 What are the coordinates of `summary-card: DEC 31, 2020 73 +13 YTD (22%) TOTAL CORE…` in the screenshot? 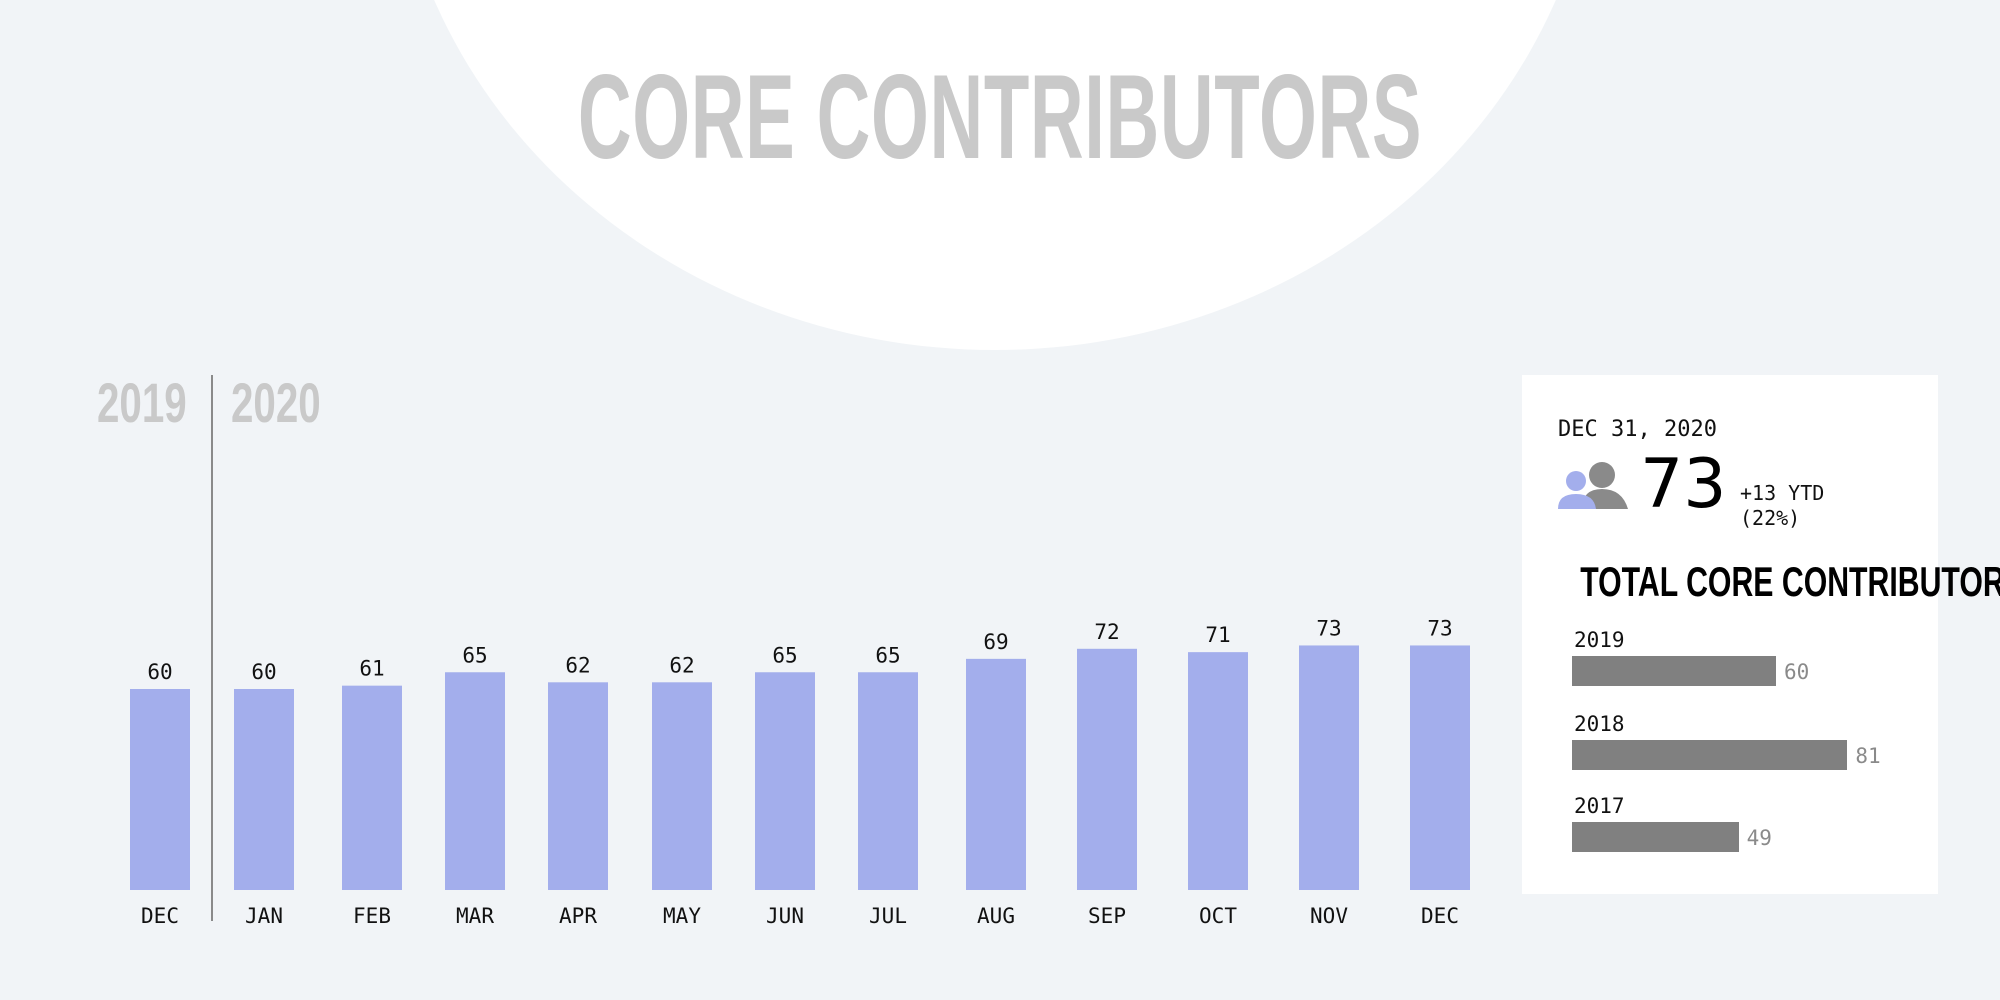 It's located at (1761, 634).